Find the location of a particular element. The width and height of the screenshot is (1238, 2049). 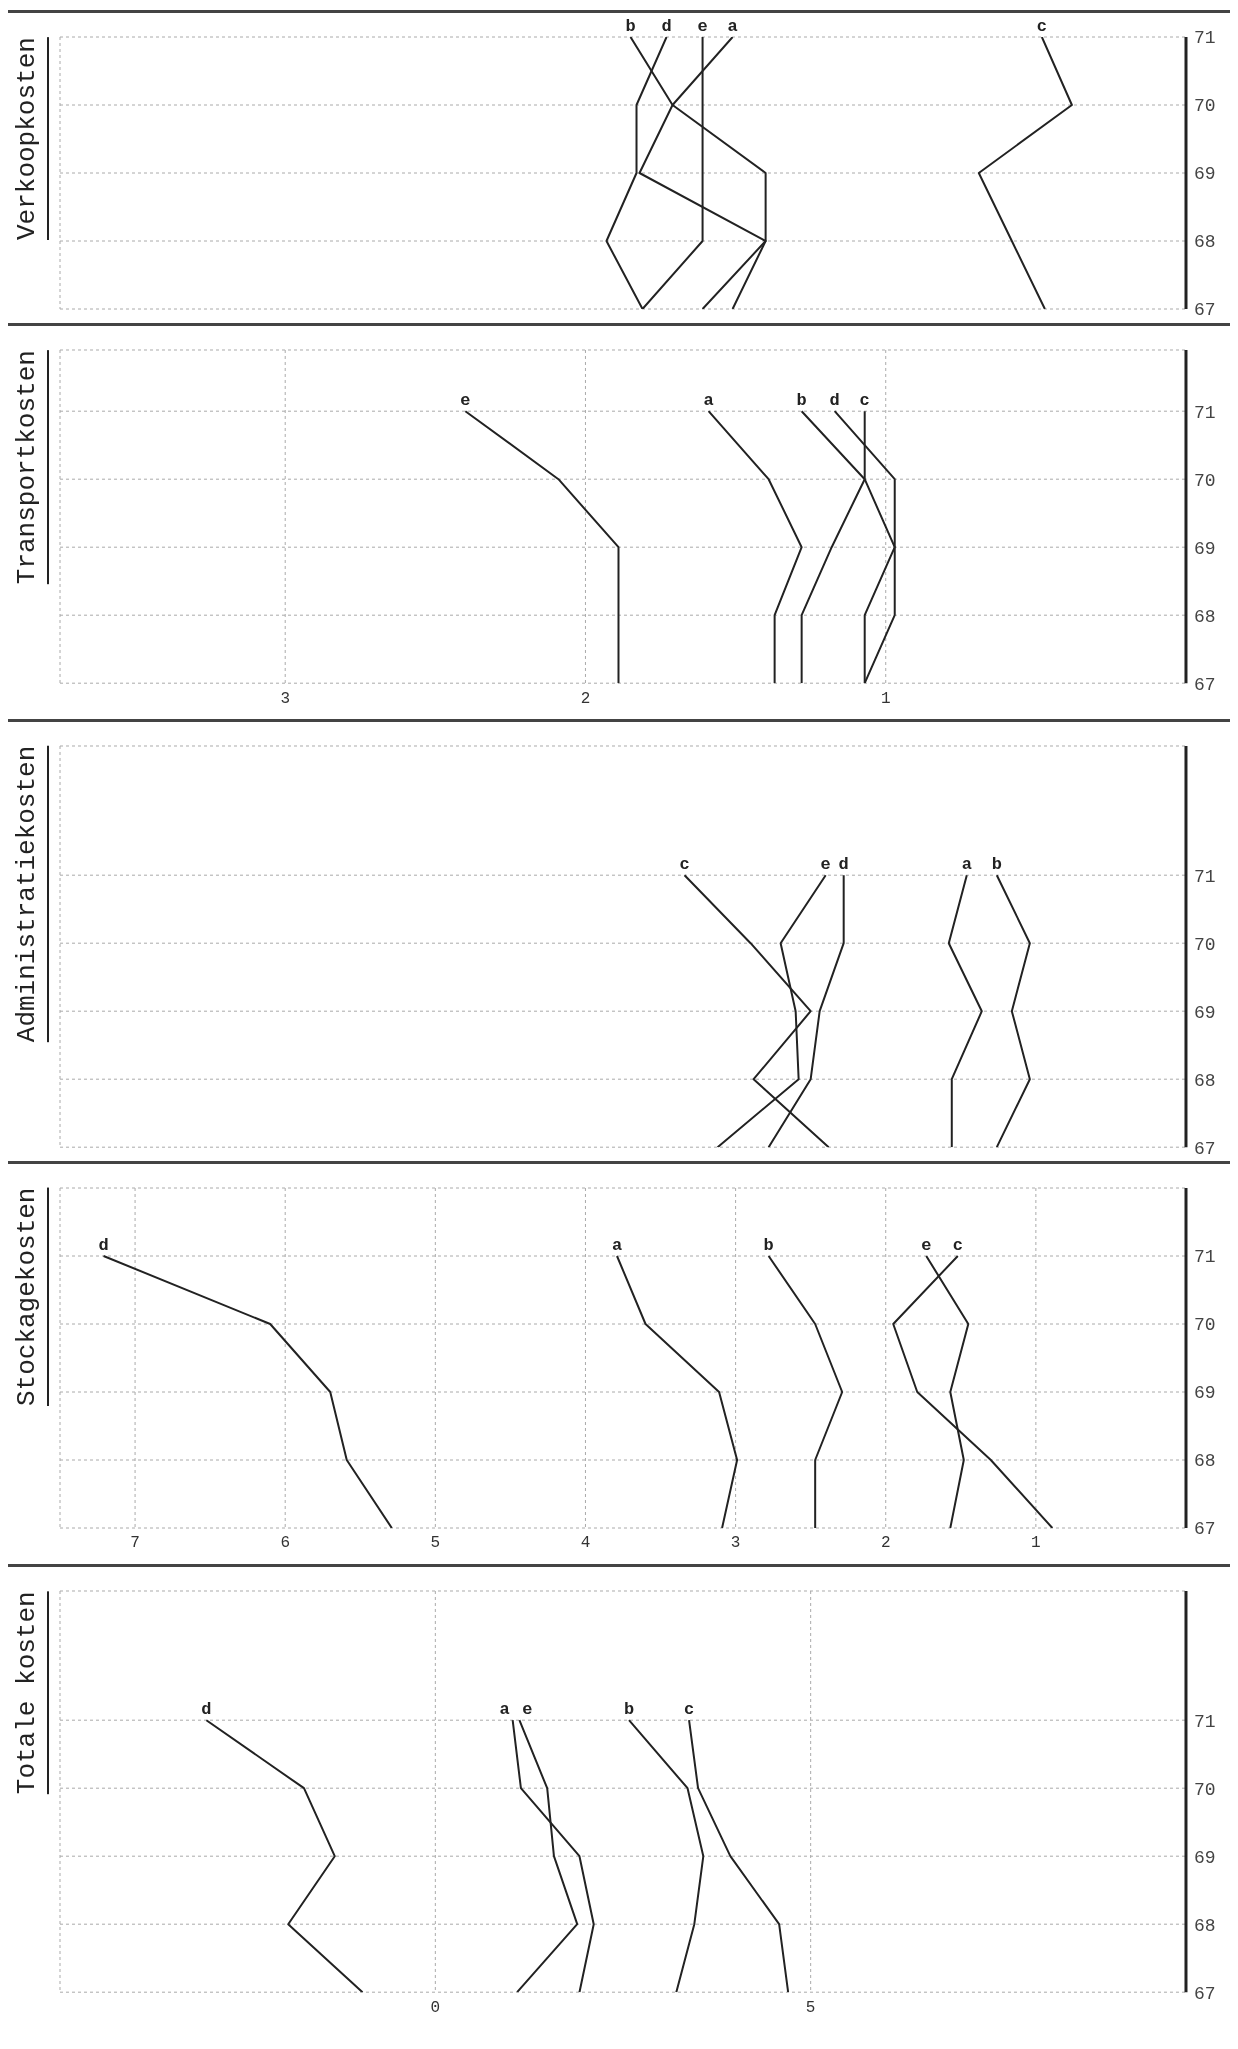

x-tick-label: 7 is located at coordinates (135, 1543).